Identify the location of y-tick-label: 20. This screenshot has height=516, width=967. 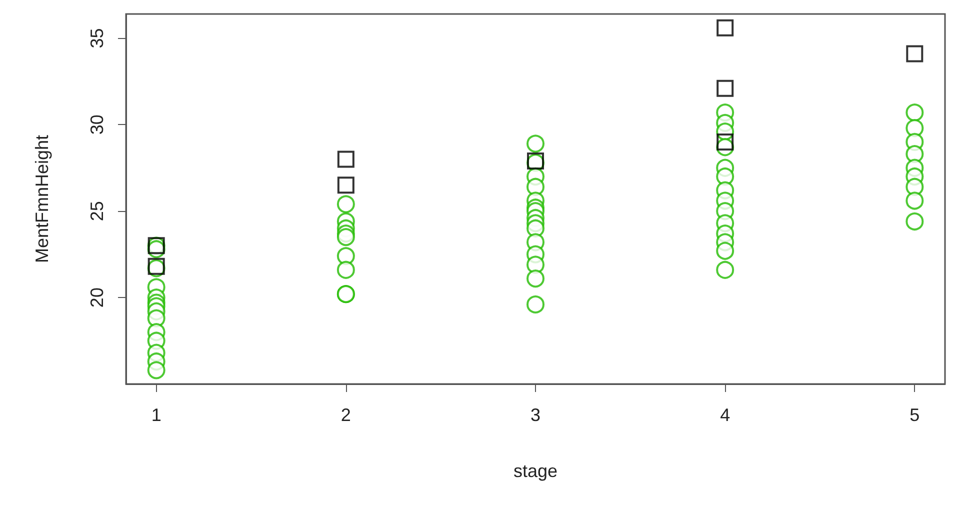
(97, 298).